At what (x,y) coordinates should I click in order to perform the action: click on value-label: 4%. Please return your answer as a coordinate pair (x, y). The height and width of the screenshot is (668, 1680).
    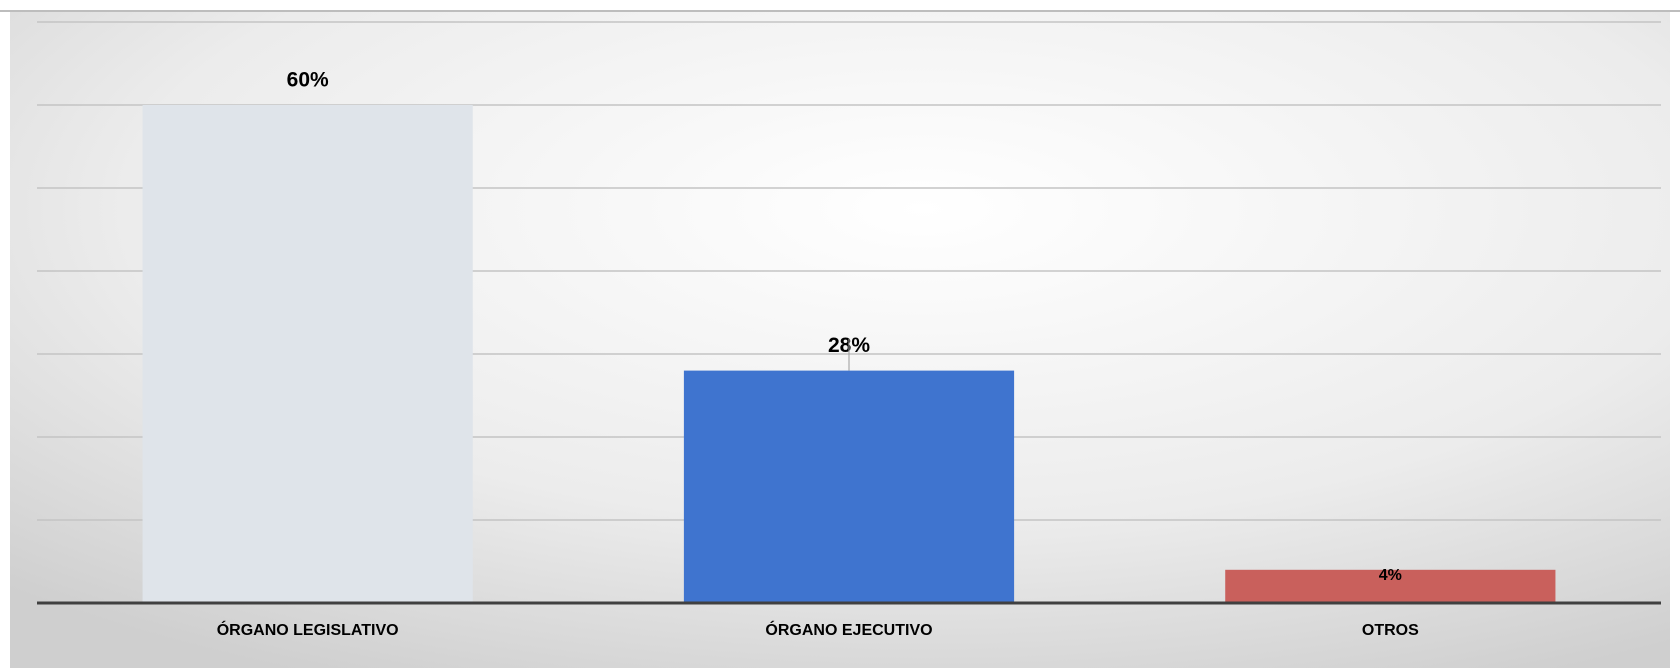
    Looking at the image, I should click on (1390, 575).